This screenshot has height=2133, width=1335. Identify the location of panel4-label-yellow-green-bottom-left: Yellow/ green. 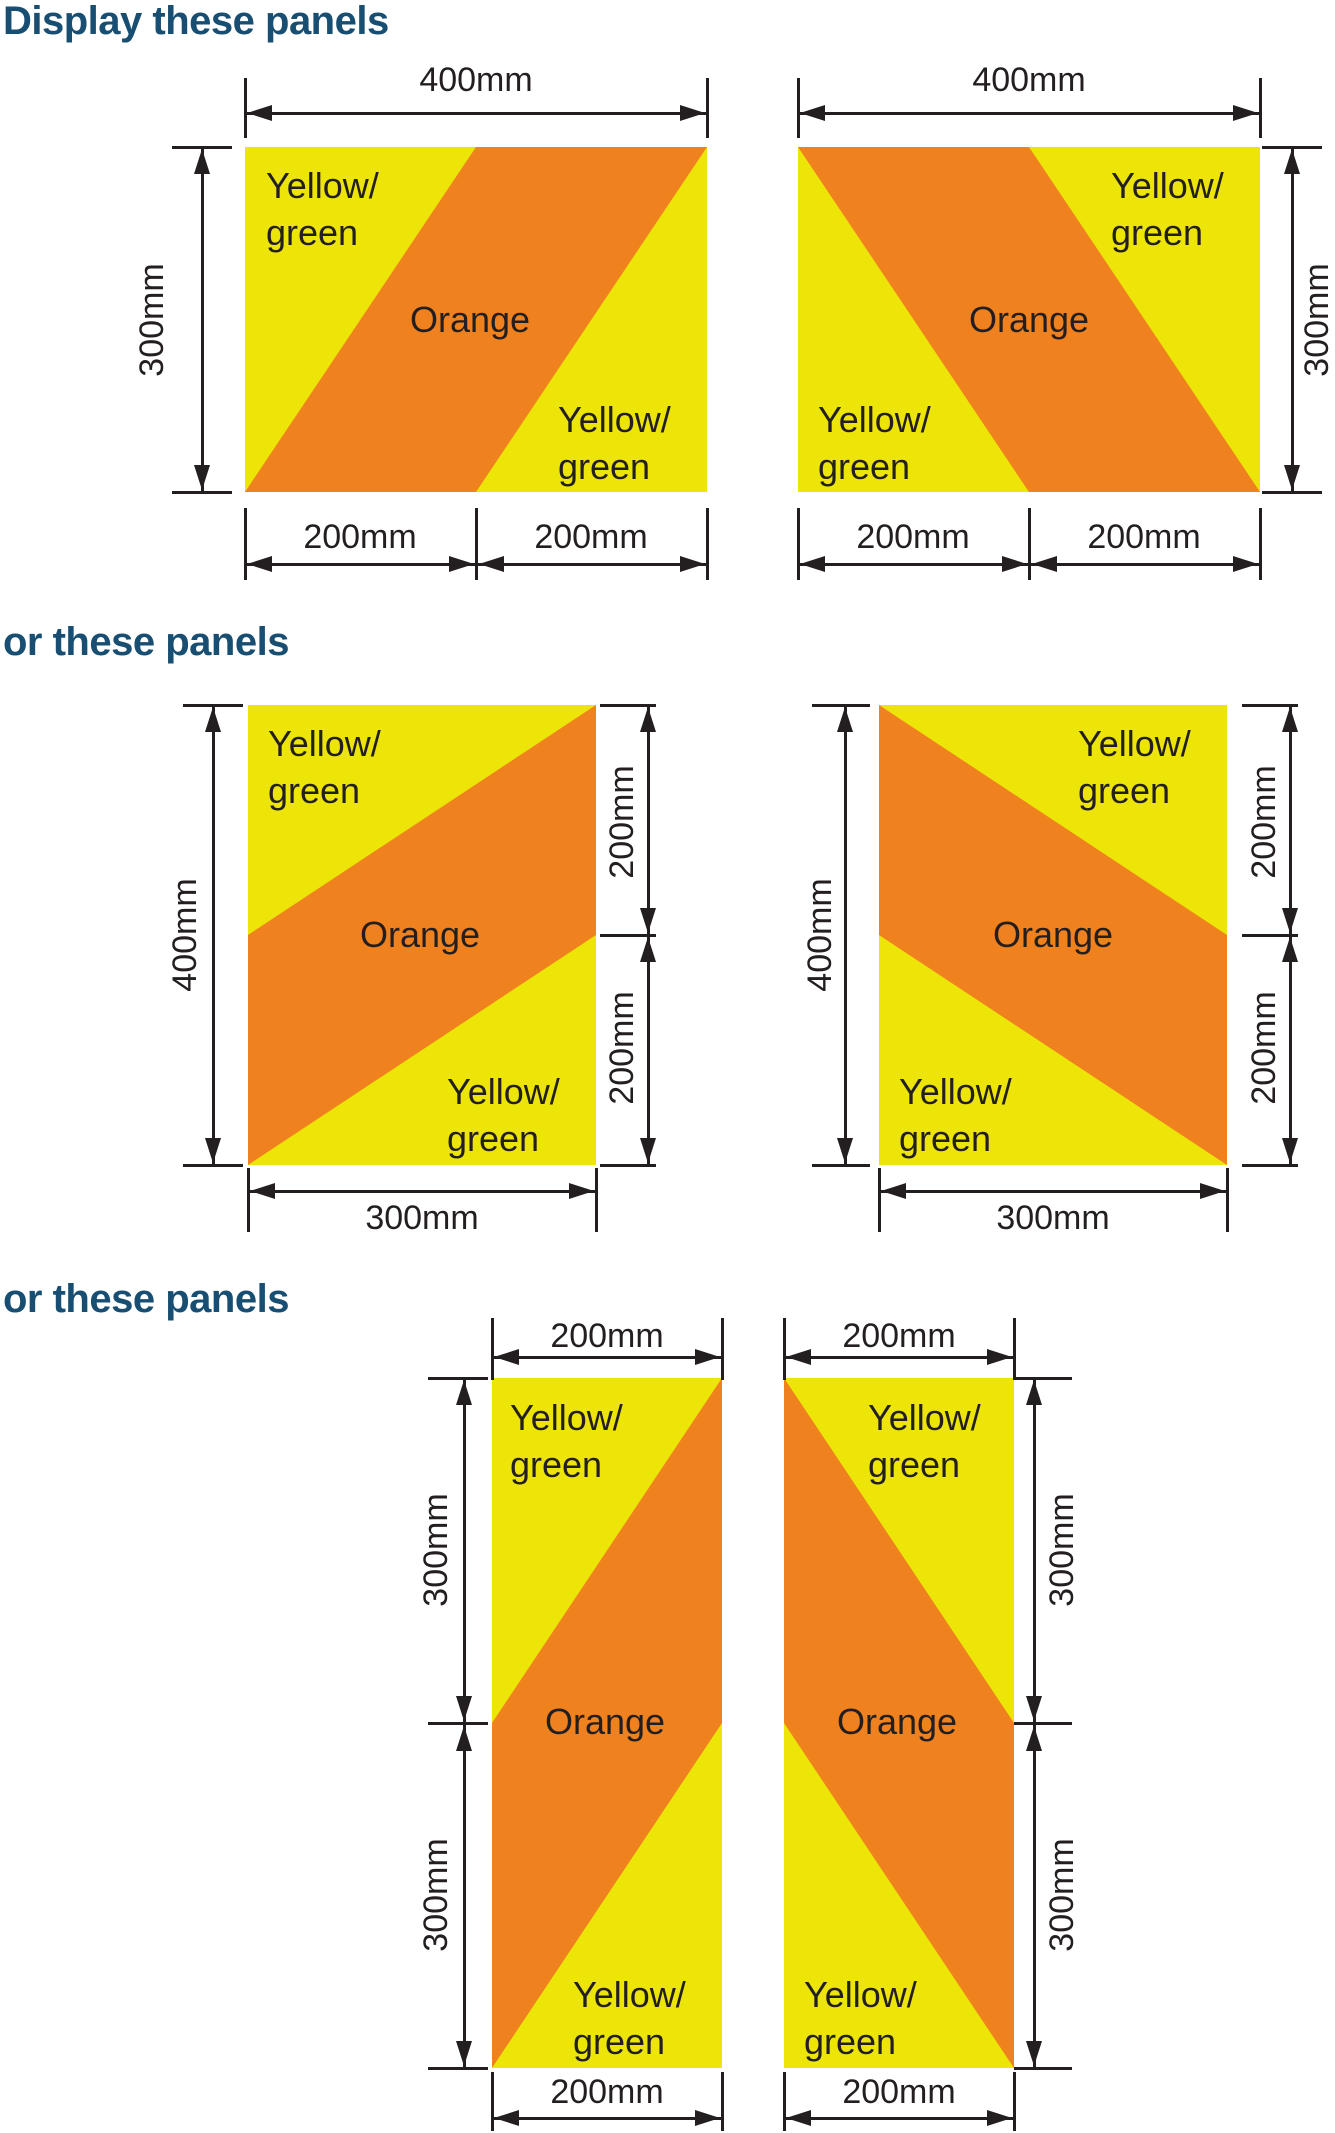
(955, 1115).